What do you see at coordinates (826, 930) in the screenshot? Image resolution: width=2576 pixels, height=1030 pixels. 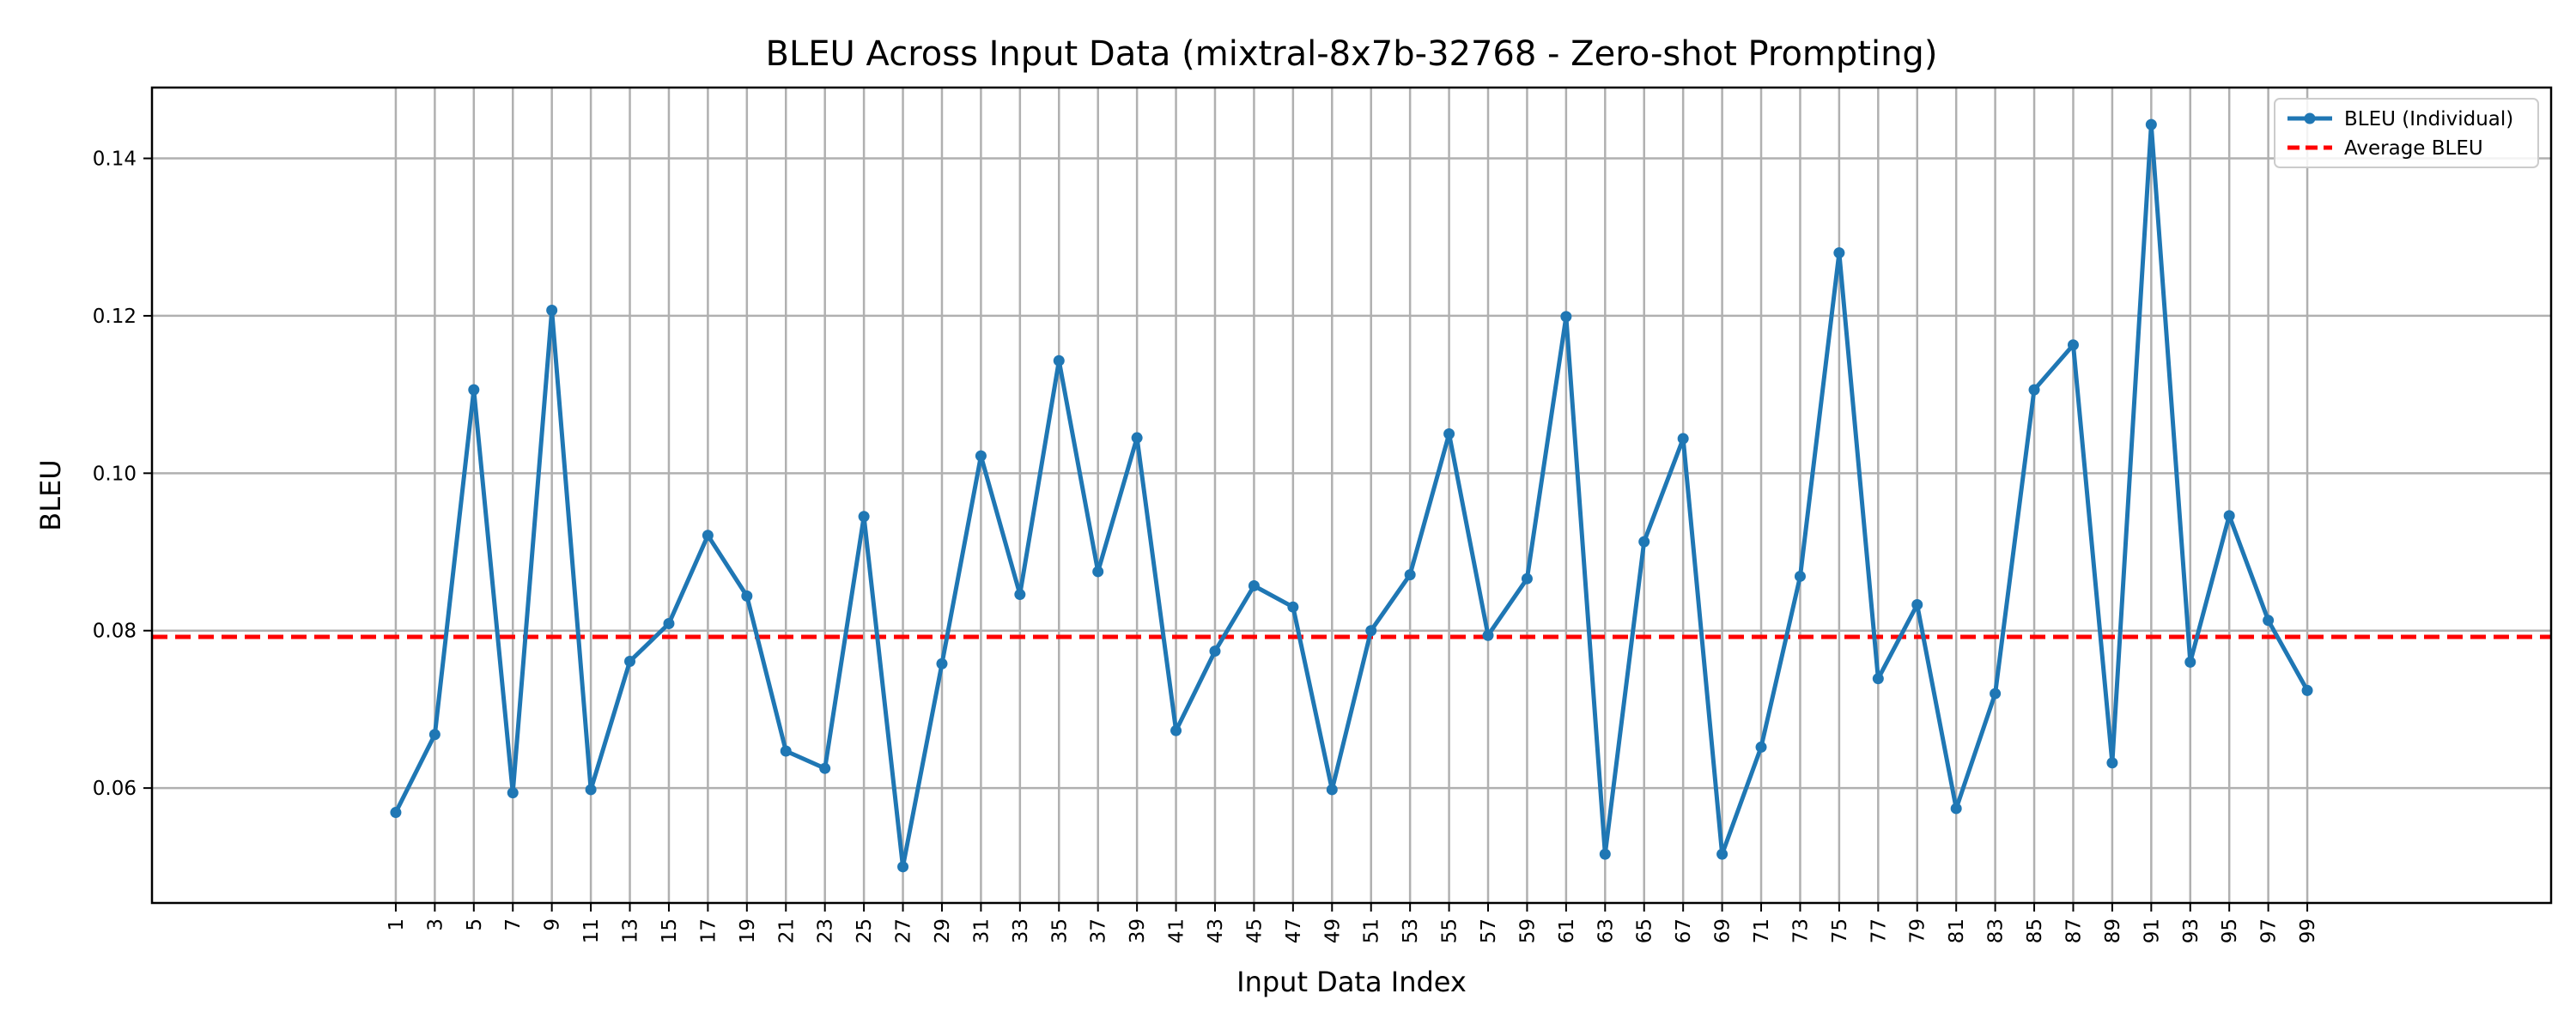 I see `x-tick-label: 23` at bounding box center [826, 930].